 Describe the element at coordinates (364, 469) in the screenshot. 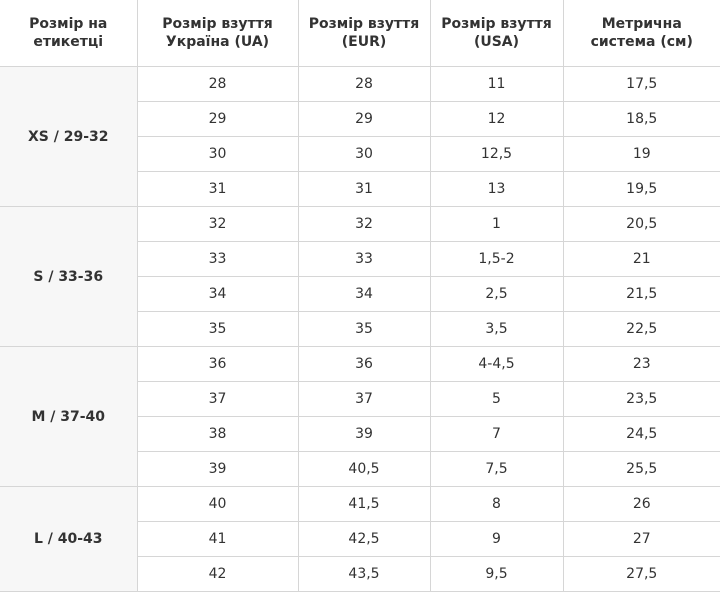

I see `size-cell: 40,5` at that location.